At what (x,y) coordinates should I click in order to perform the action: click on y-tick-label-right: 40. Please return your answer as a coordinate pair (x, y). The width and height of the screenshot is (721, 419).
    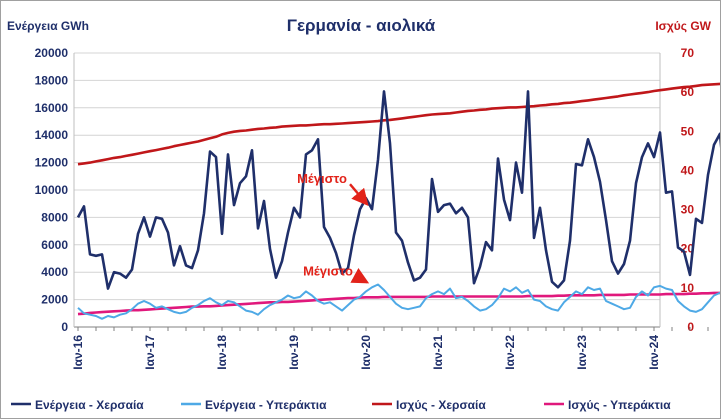
    Looking at the image, I should click on (688, 170).